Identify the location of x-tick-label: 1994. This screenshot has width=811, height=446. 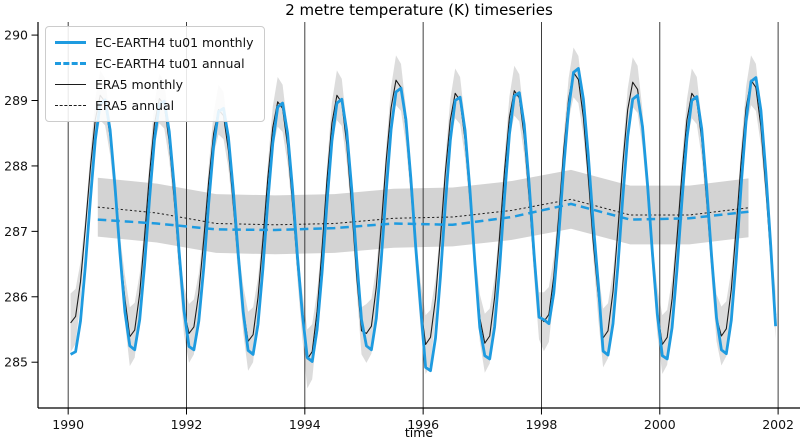
(305, 424).